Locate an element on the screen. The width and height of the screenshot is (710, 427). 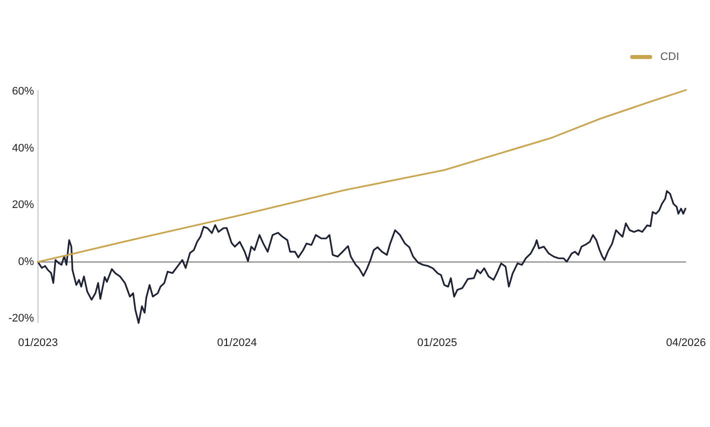
x-tick-label: 04/2026 is located at coordinates (686, 343).